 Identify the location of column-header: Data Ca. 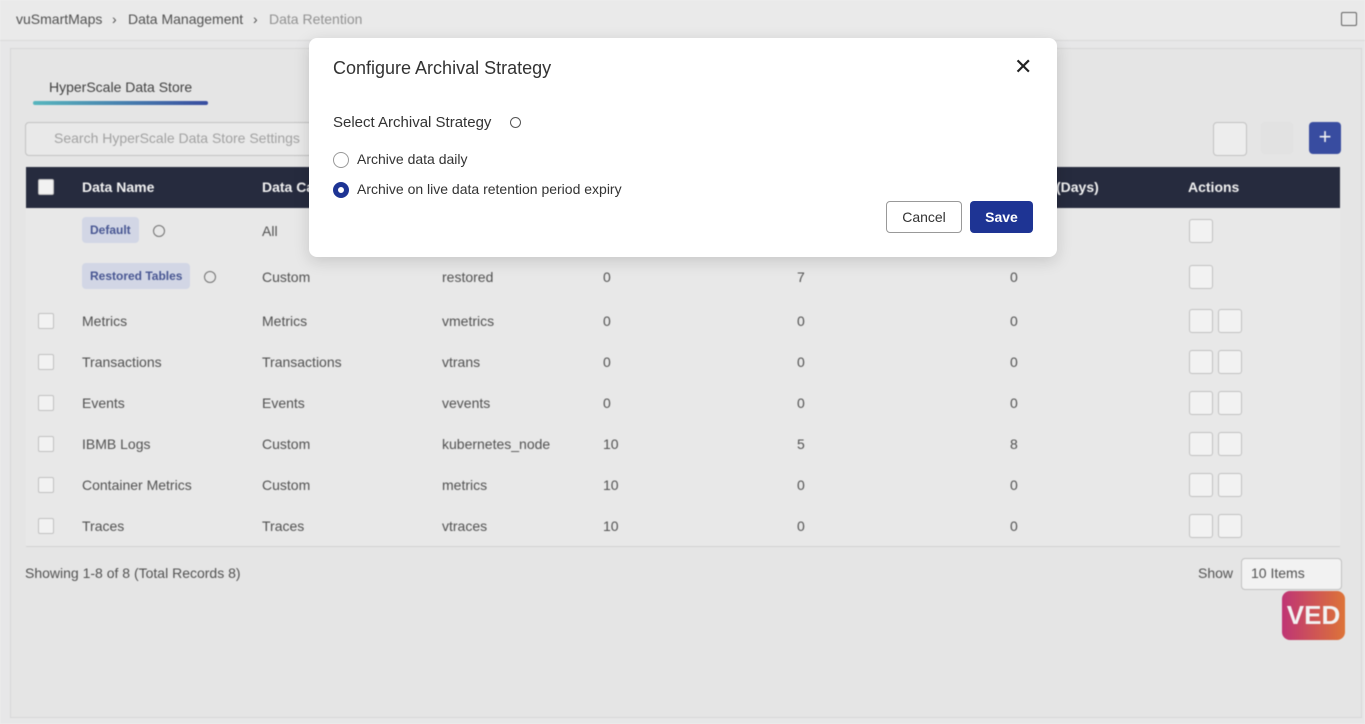
(288, 187).